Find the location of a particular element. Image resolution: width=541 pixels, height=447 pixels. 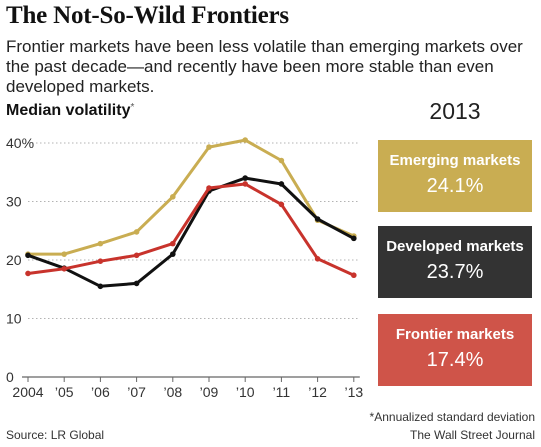

footnote: *Annualized standard deviation is located at coordinates (452, 417).